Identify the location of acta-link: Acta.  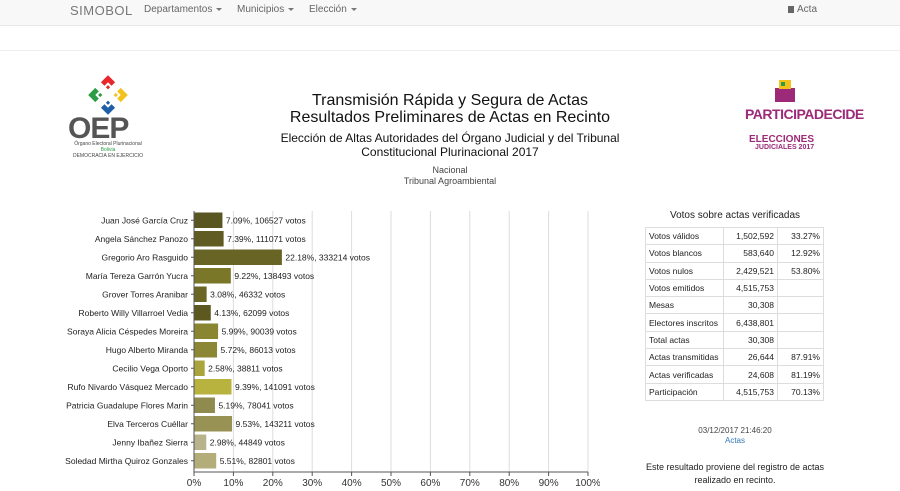
(802, 9).